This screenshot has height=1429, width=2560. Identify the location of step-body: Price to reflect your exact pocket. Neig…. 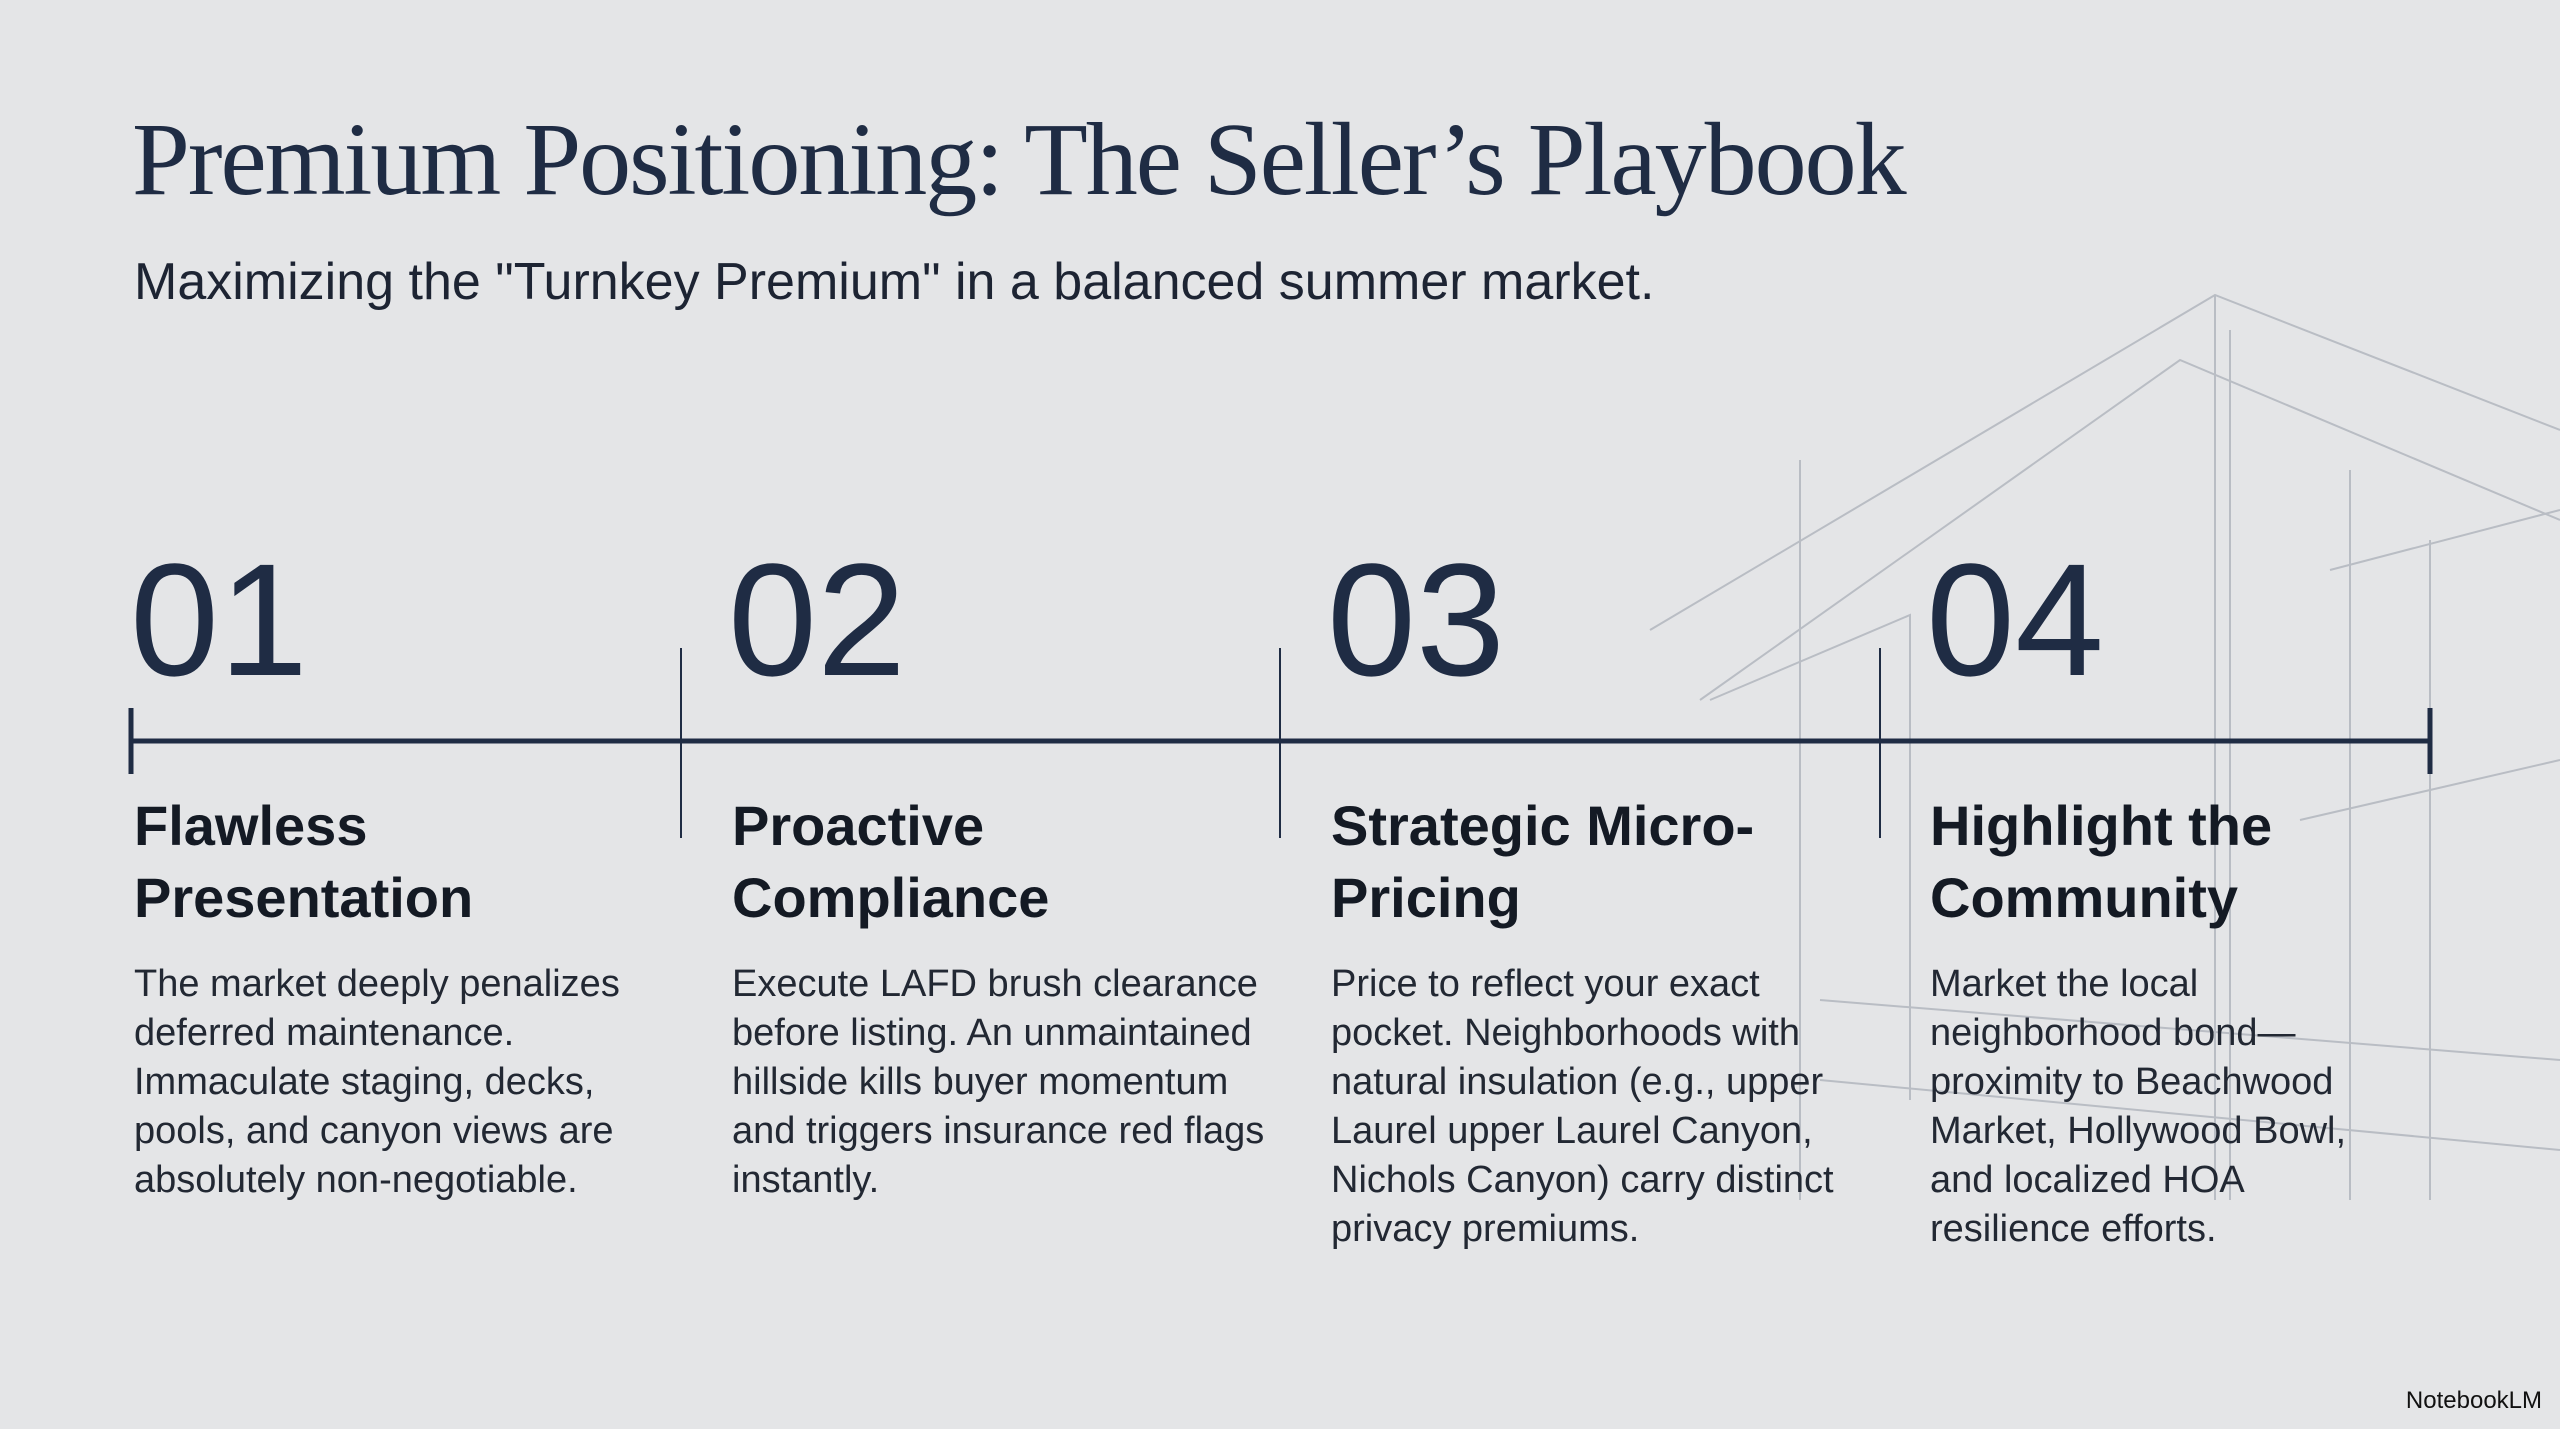
(1582, 1106).